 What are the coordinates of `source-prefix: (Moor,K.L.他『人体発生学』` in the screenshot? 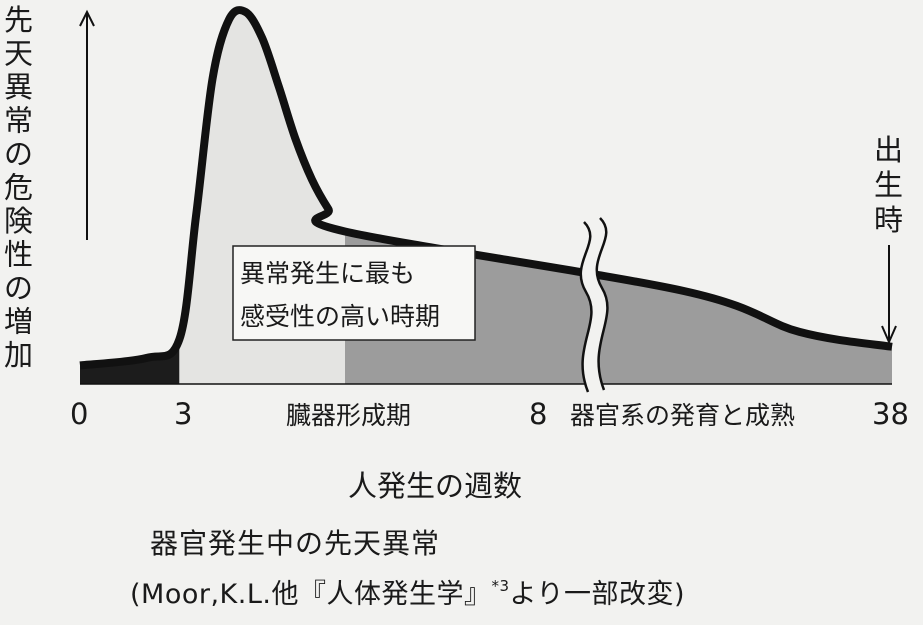 It's located at (311, 594).